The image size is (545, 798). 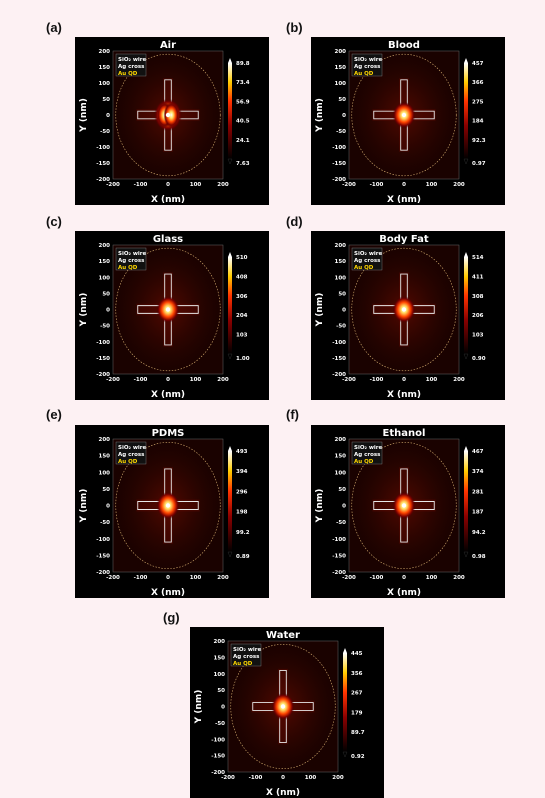 What do you see at coordinates (404, 45) in the screenshot?
I see `chart-title: Blood` at bounding box center [404, 45].